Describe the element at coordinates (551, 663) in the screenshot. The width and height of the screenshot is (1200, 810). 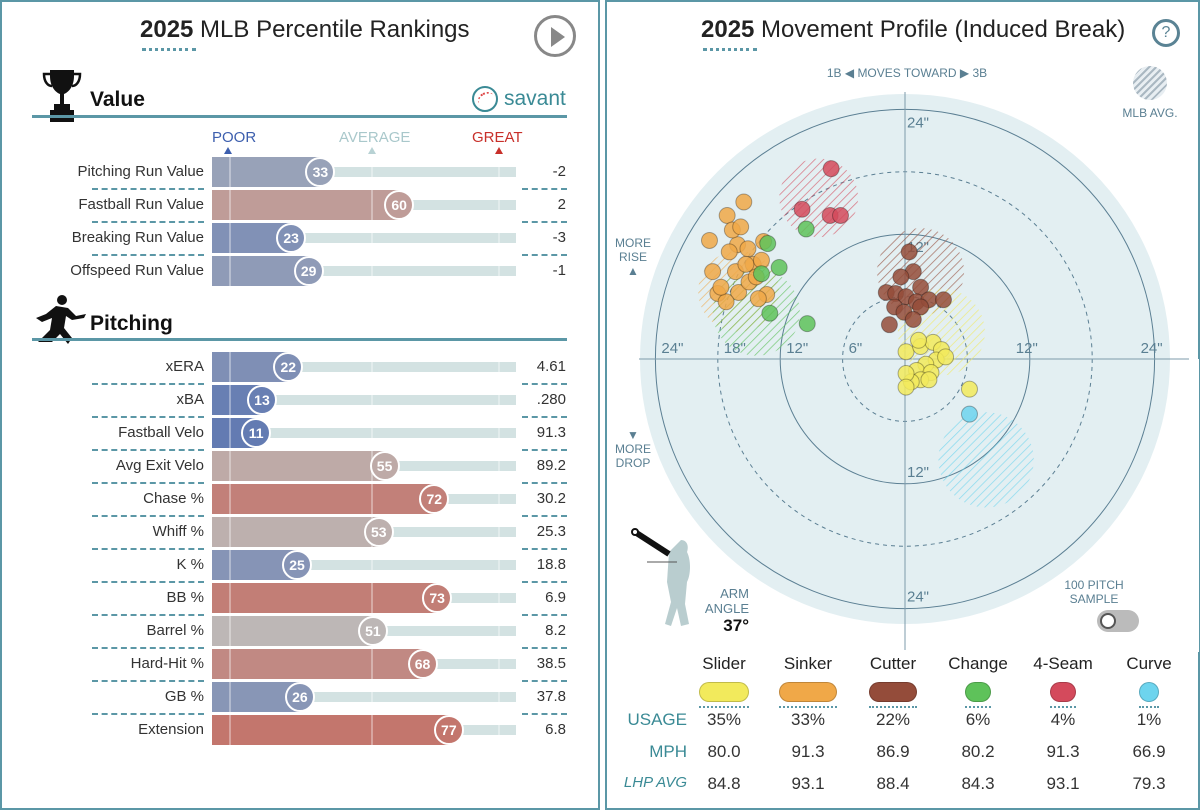
I see `metric-value: 38.5` at that location.